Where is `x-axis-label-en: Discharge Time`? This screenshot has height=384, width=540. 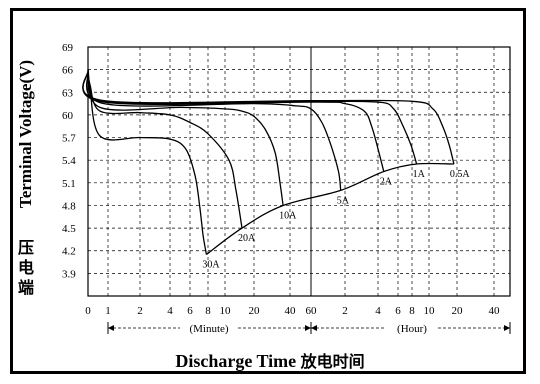
x-axis-label-en: Discharge Time is located at coordinates (236, 361).